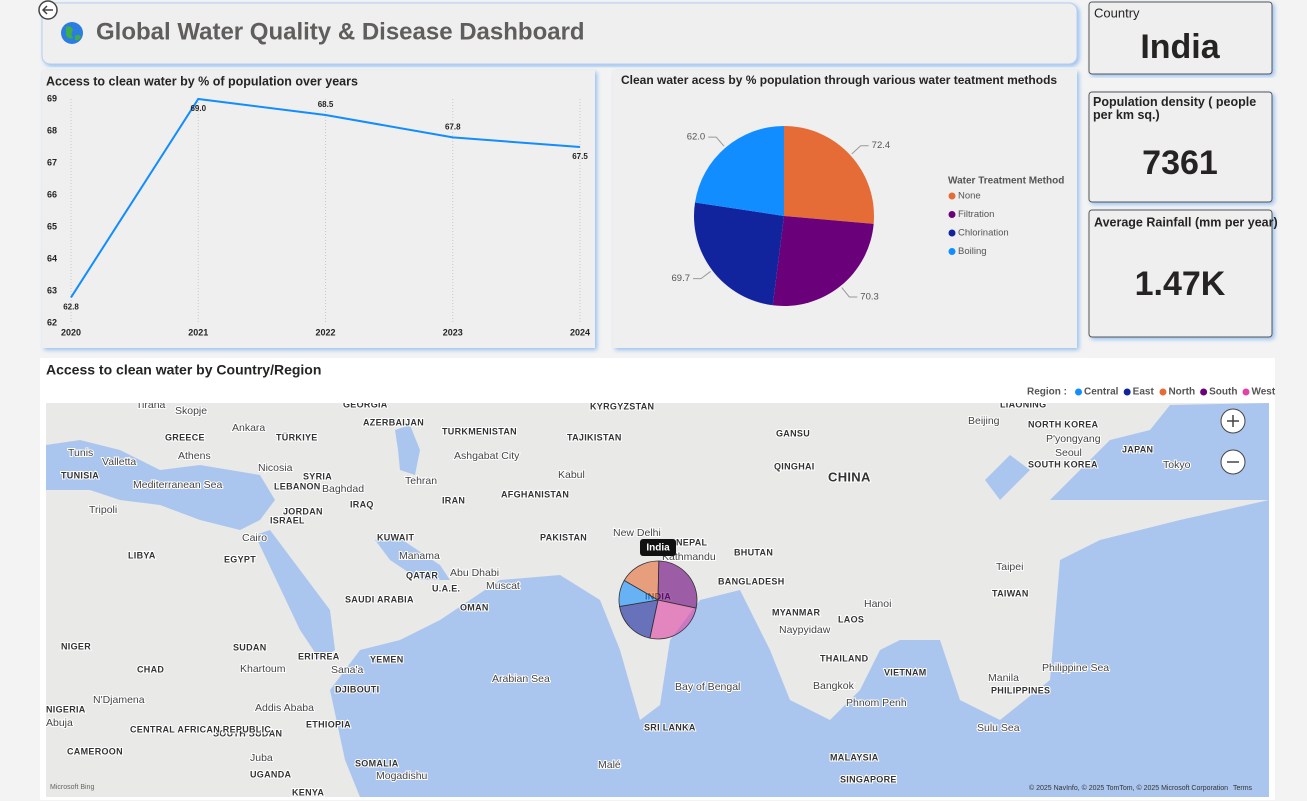 This screenshot has height=801, width=1307. What do you see at coordinates (453, 500) in the screenshot?
I see `map-label: IRAN` at bounding box center [453, 500].